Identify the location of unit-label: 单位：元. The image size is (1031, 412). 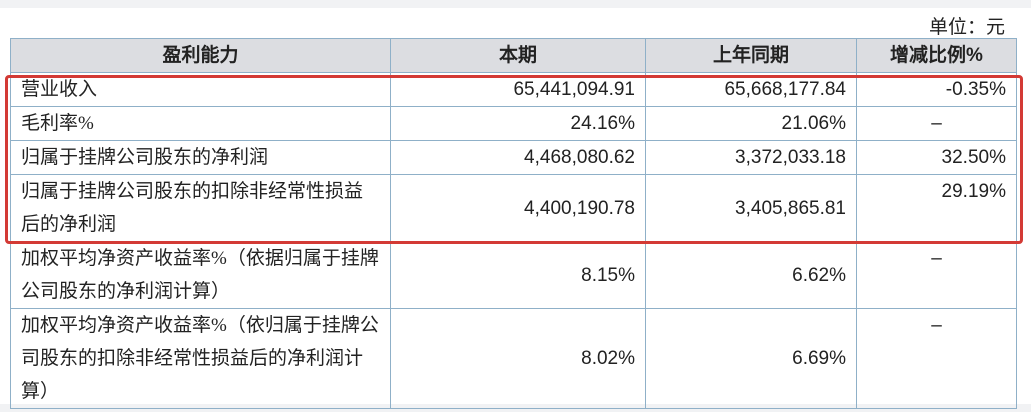
(966, 27).